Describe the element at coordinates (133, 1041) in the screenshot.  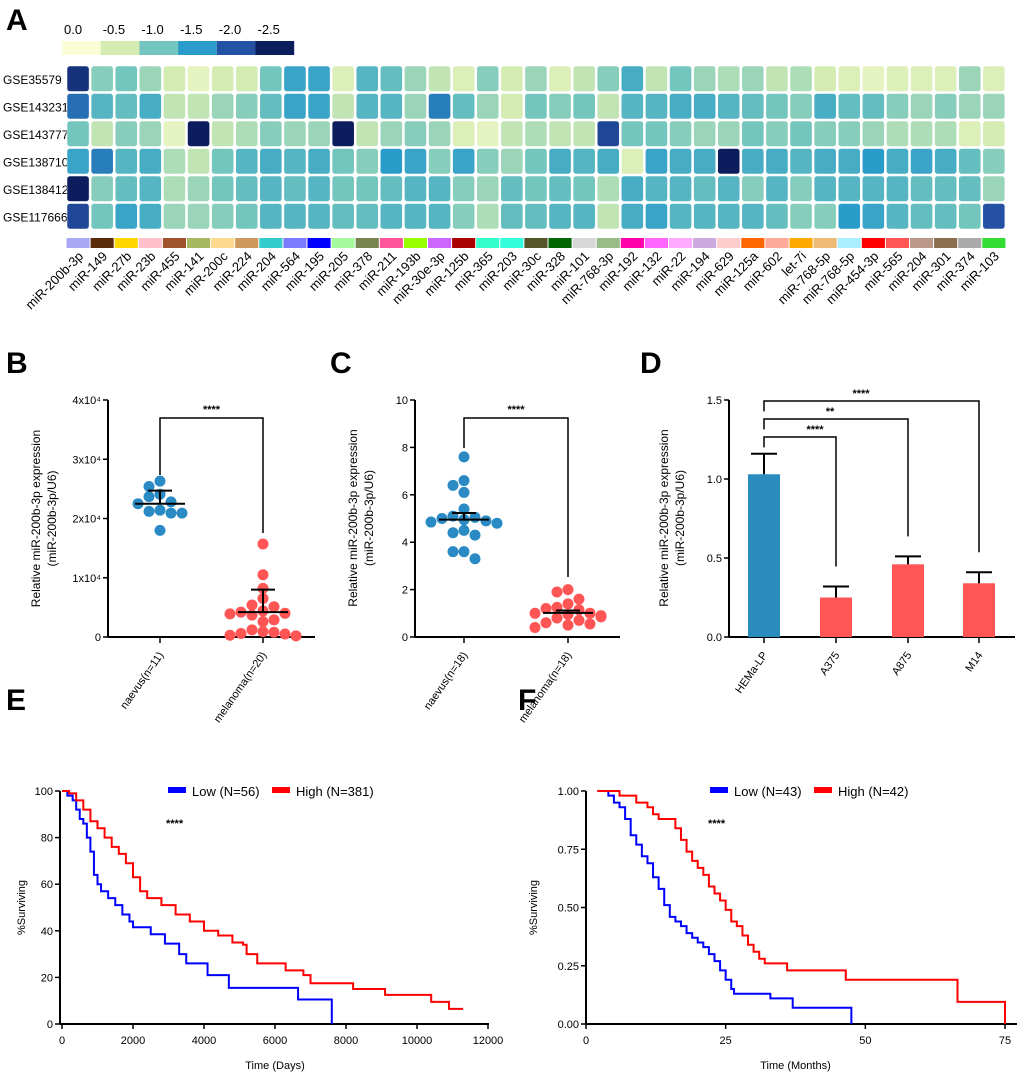
I see `x-tick-label: 2000` at that location.